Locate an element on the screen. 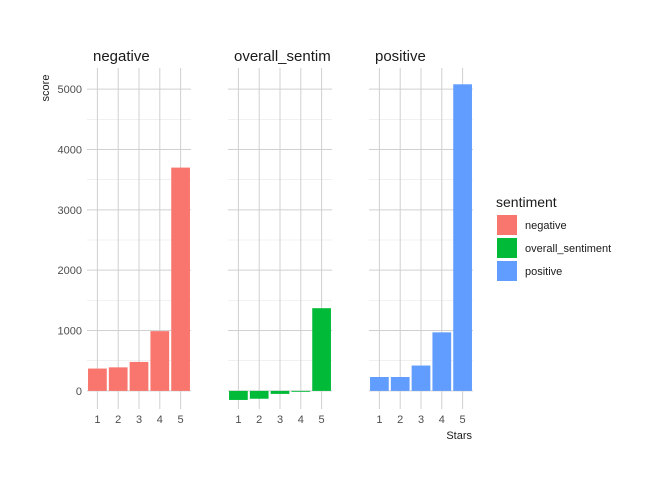  y-tick-label: 2000 is located at coordinates (70, 271).